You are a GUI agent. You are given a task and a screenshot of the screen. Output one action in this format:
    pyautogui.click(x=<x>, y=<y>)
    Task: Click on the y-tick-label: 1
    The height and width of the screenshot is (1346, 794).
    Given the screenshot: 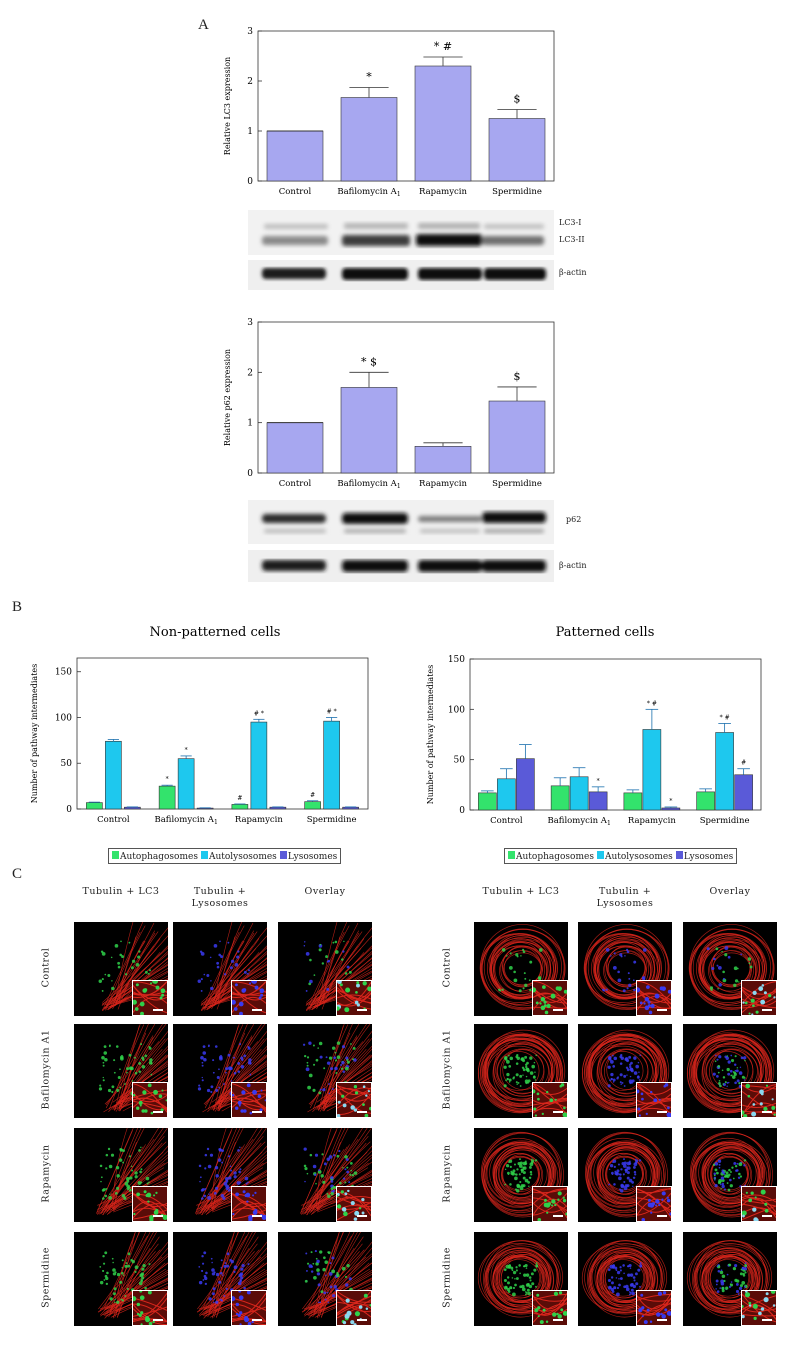 What is the action you would take?
    pyautogui.click(x=250, y=424)
    